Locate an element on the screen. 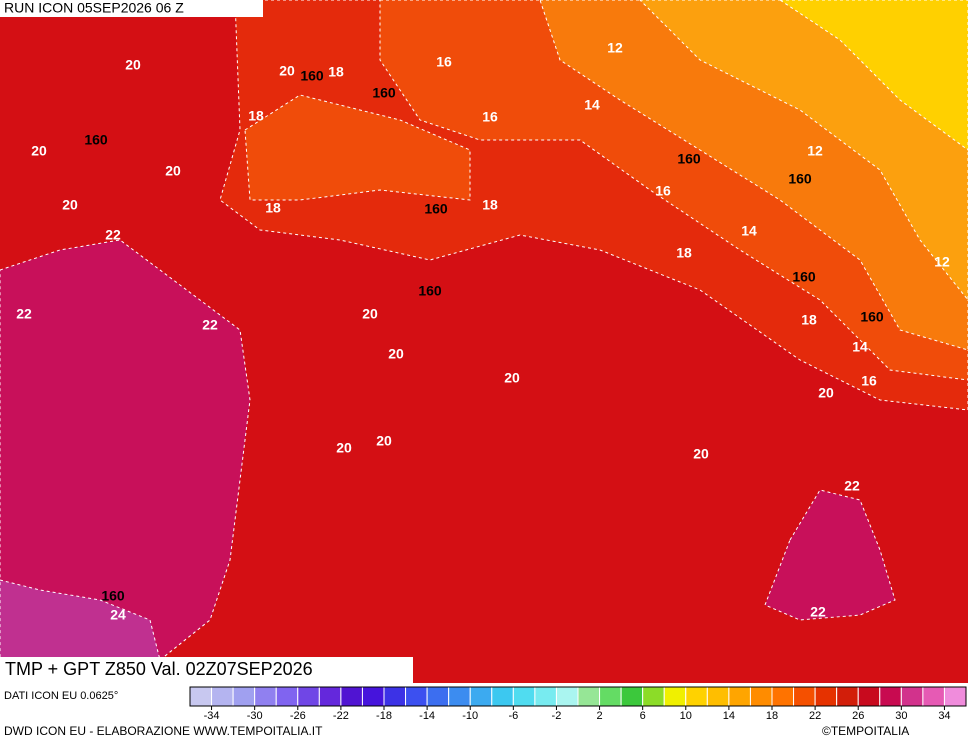  colorbar-tick-label: -6 is located at coordinates (513, 716).